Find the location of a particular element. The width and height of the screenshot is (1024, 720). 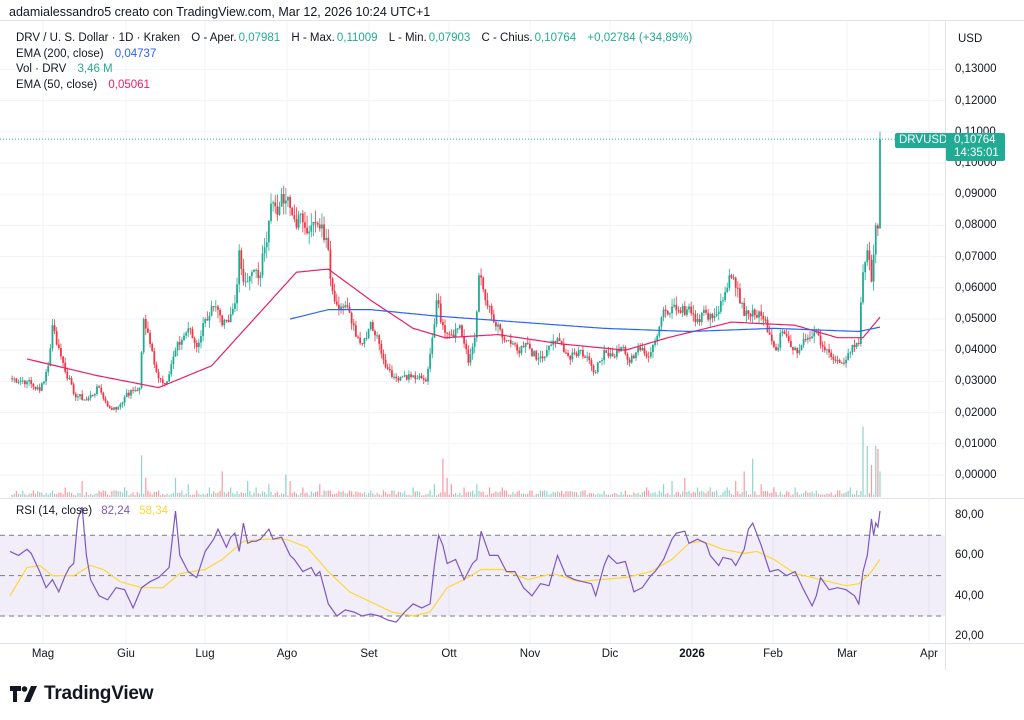

price-tick-label: 0,04000 is located at coordinates (976, 350).